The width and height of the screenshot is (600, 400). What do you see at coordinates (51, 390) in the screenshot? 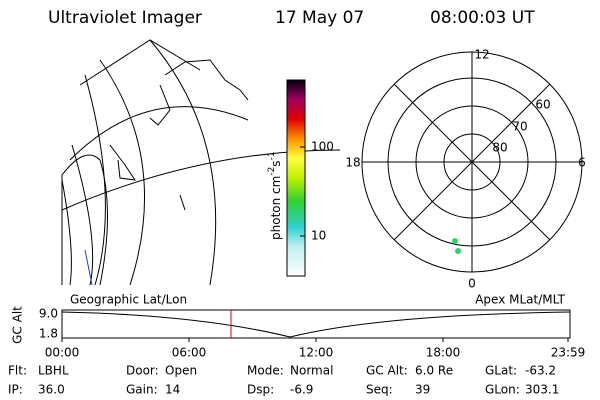
I see `field-value: 36.0` at bounding box center [51, 390].